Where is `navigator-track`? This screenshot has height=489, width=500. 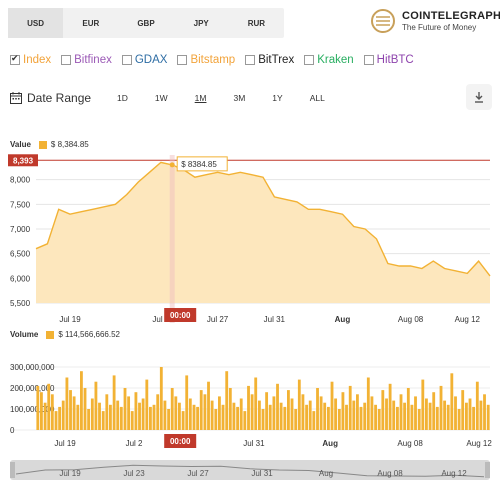 navigator-track is located at coordinates (250, 470).